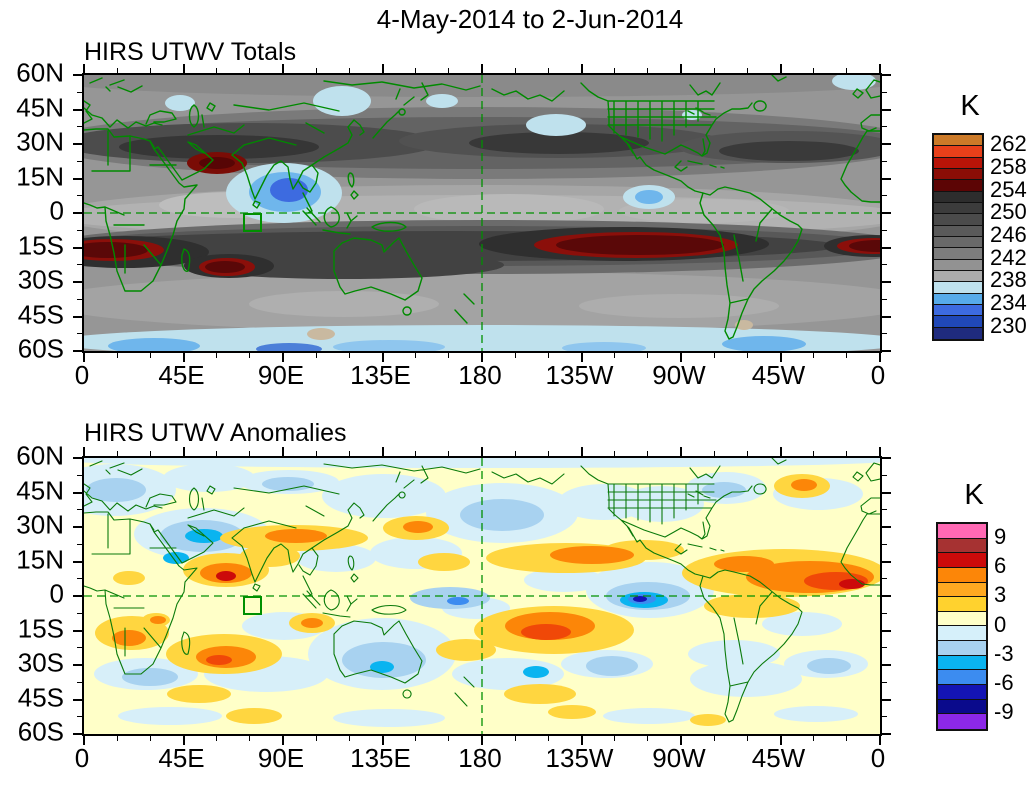 The width and height of the screenshot is (1027, 788). Describe the element at coordinates (40, 455) in the screenshot. I see `y-axis-label: 60N` at that location.